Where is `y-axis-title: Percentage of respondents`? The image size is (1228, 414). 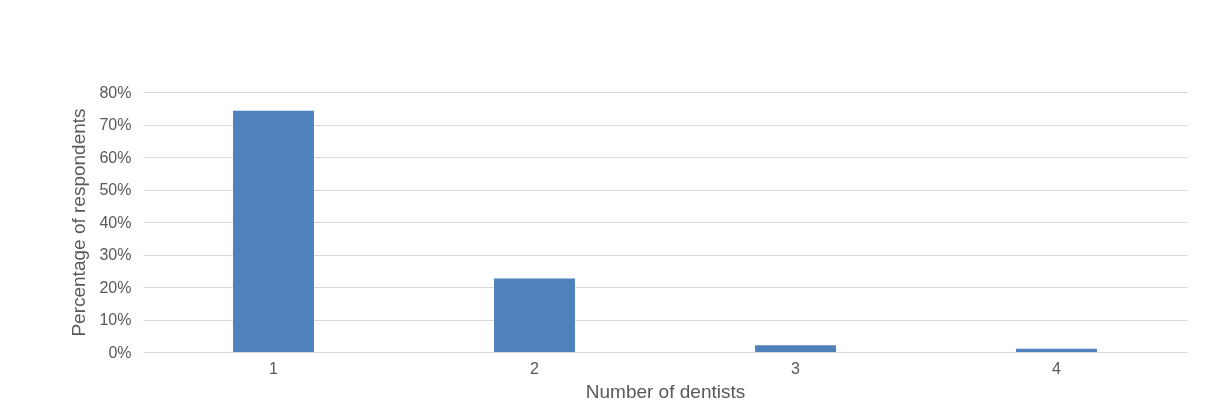
y-axis-title: Percentage of respondents is located at coordinates (79, 222).